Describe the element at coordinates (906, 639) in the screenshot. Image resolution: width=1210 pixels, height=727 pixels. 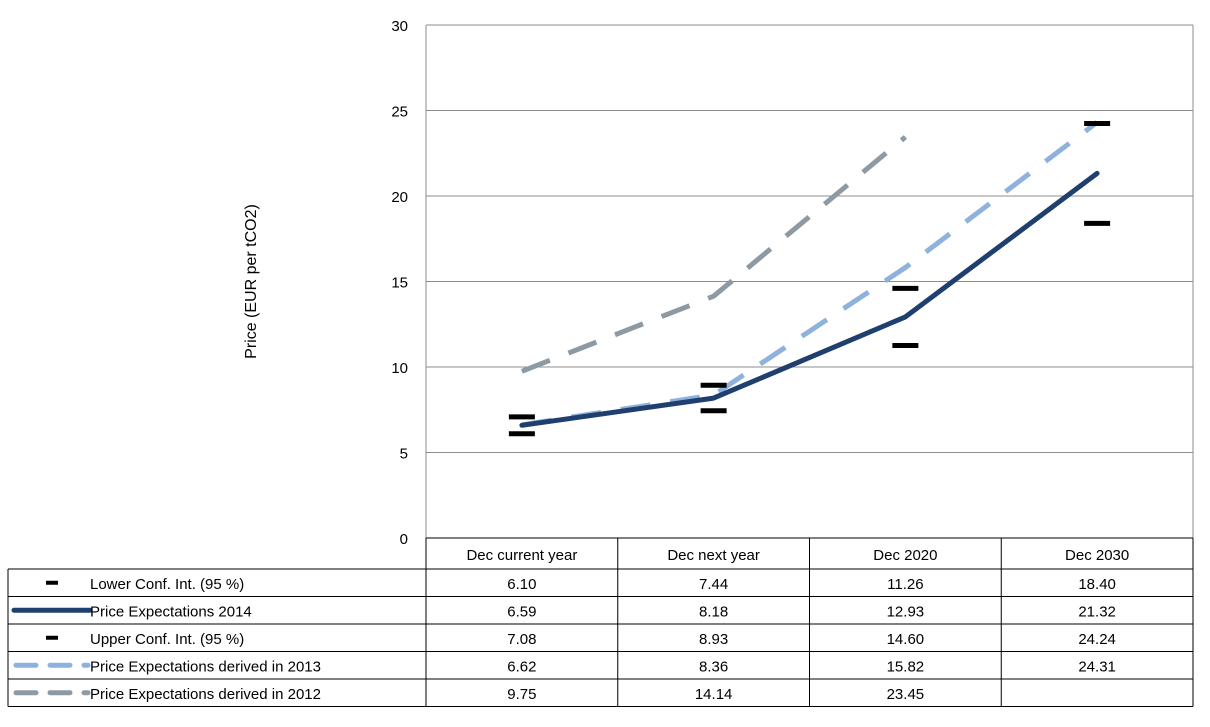
I see `table-cell: 14.60` at that location.